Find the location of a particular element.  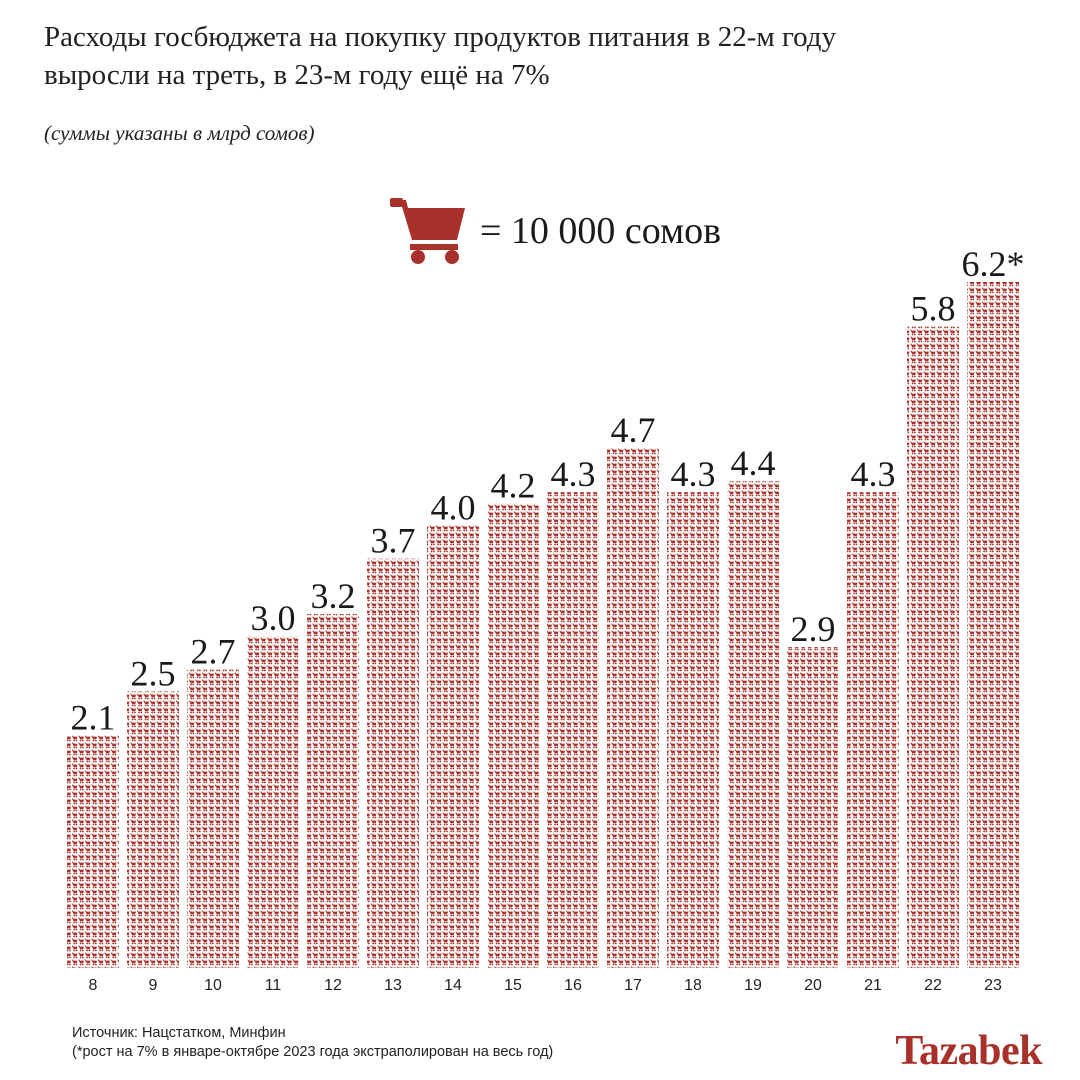

bar-group-10: 2.7 10 is located at coordinates (213, 812).